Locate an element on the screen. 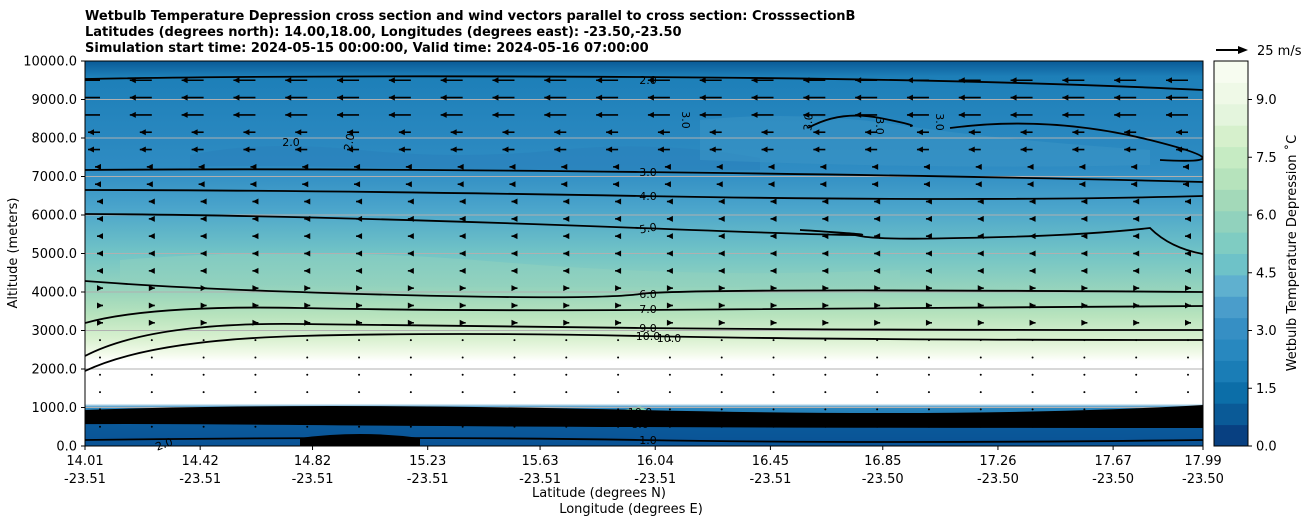 This screenshot has width=1312, height=526. y-tick-label: 2000.0 is located at coordinates (55, 370).